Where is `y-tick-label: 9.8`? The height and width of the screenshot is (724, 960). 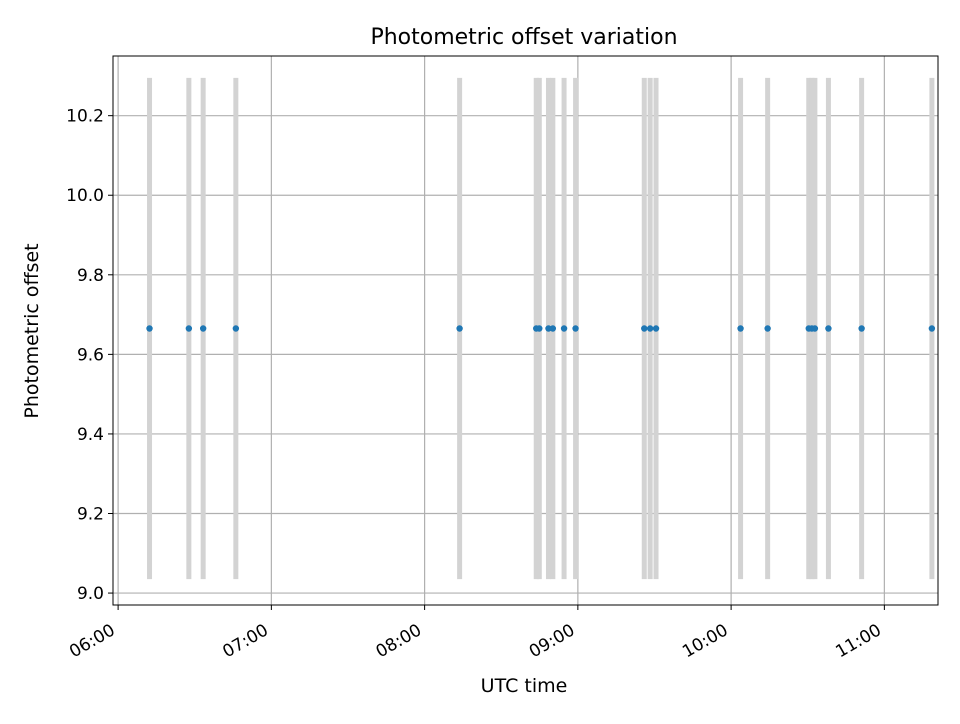 y-tick-label: 9.8 is located at coordinates (90, 276).